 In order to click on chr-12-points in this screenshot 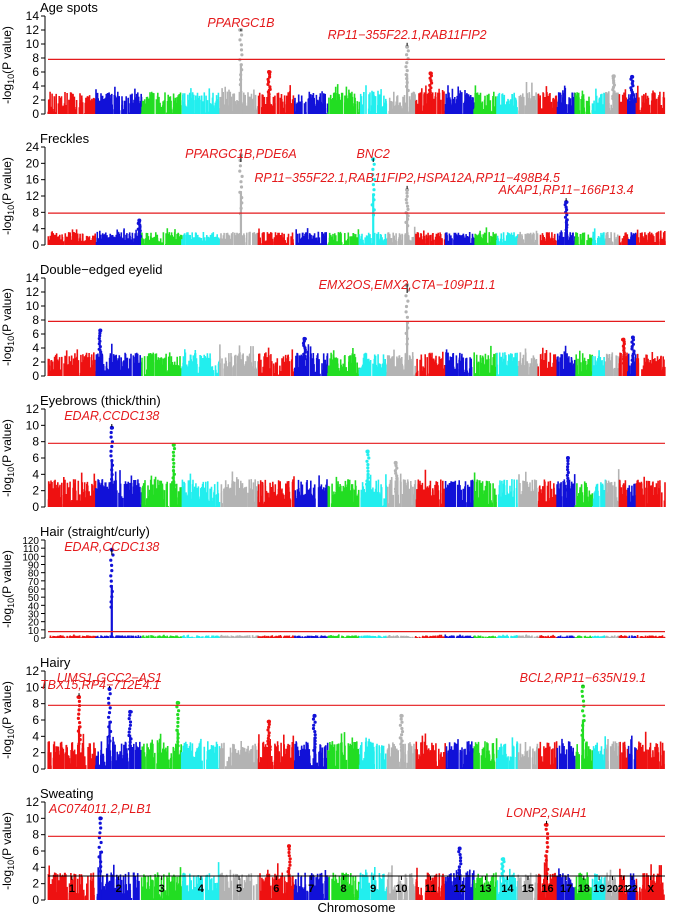, I will do `click(459, 493)`.